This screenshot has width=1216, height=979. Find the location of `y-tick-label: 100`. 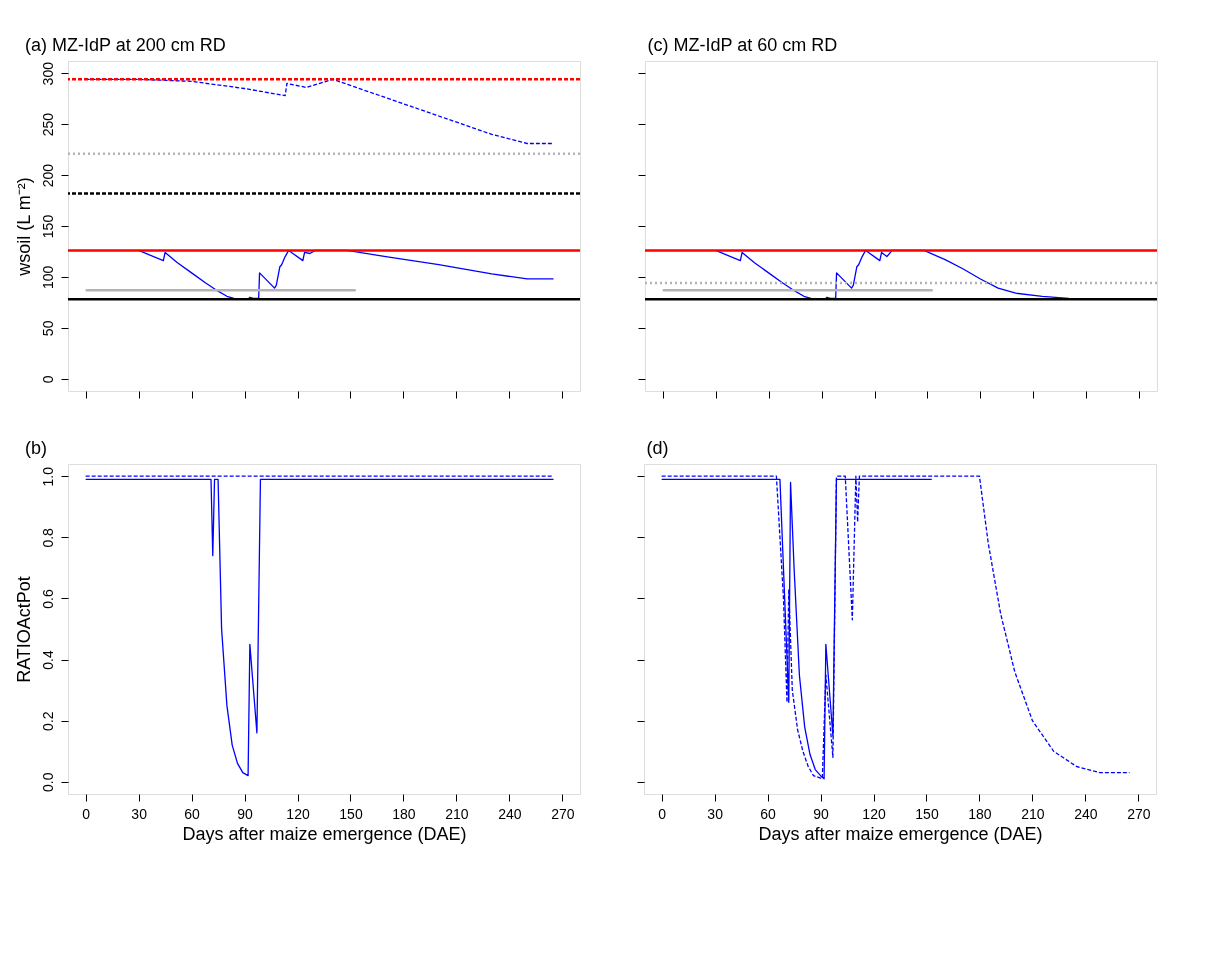

y-tick-label: 100 is located at coordinates (47, 277).